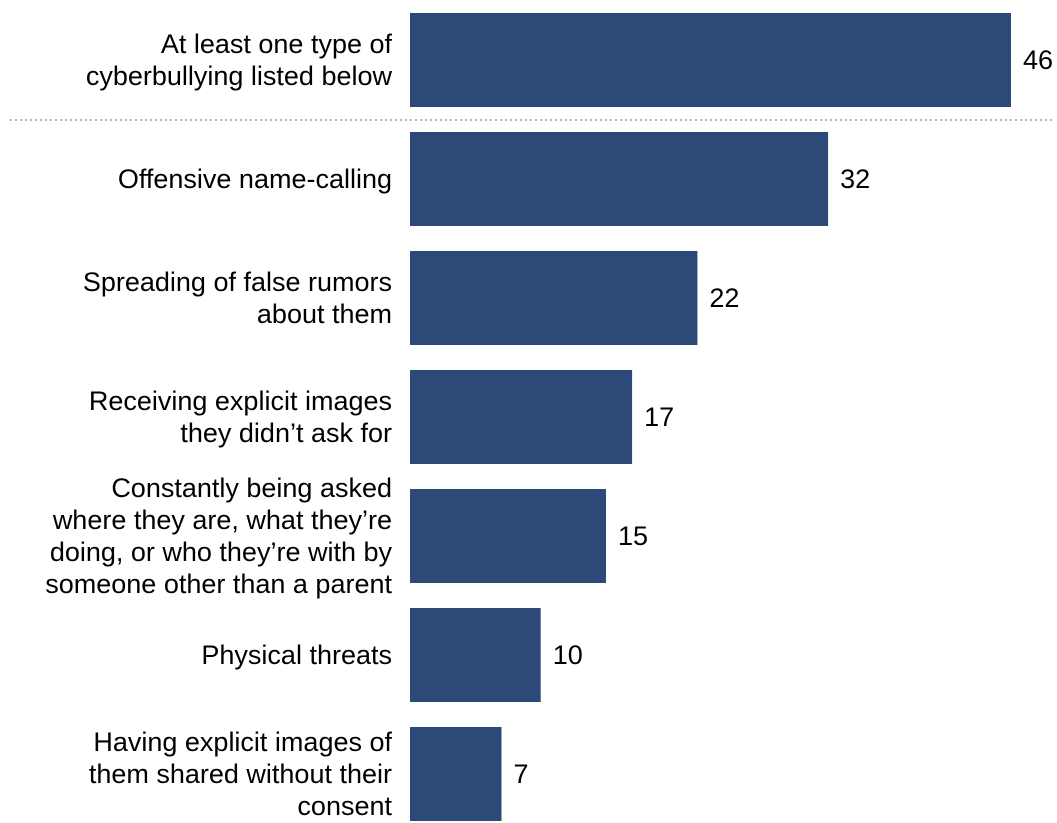  What do you see at coordinates (222, 520) in the screenshot?
I see `category-label-4-line-1: where they are, what they’re` at bounding box center [222, 520].